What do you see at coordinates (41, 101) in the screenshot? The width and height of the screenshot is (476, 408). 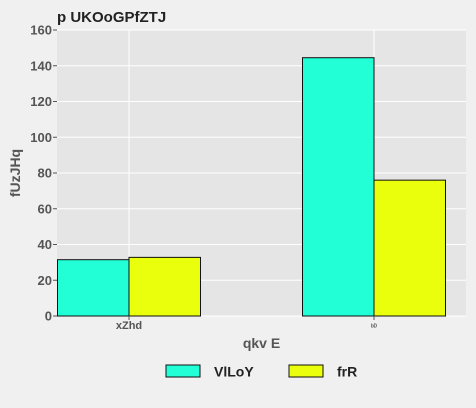 I see `y-tick-label-6: 120` at bounding box center [41, 101].